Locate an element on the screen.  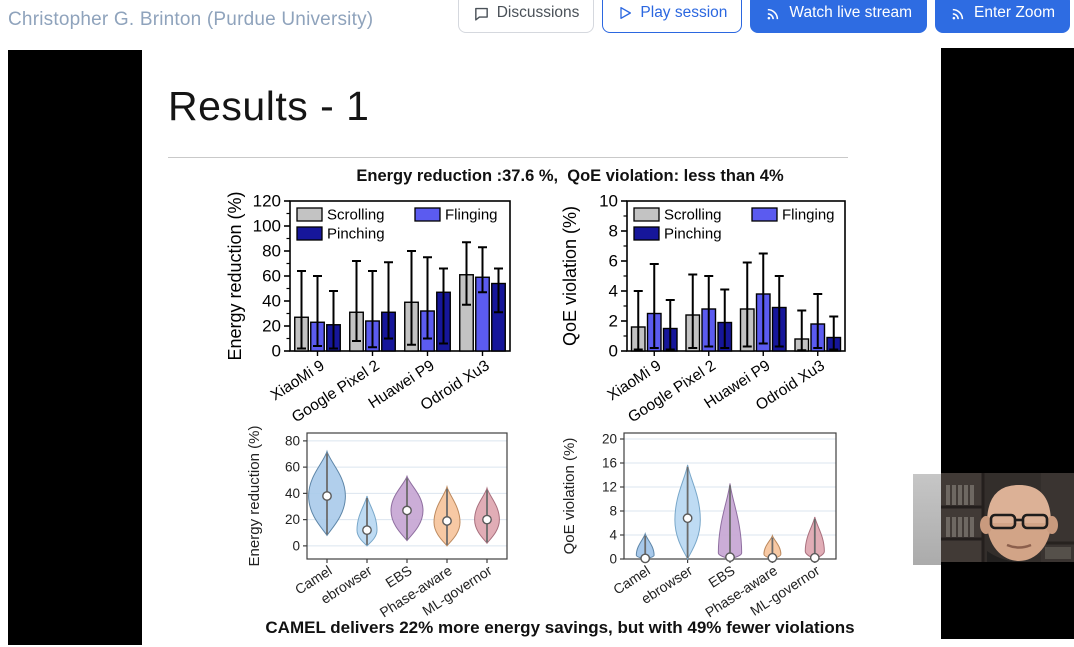
play-session-label: Play session is located at coordinates (684, 12).